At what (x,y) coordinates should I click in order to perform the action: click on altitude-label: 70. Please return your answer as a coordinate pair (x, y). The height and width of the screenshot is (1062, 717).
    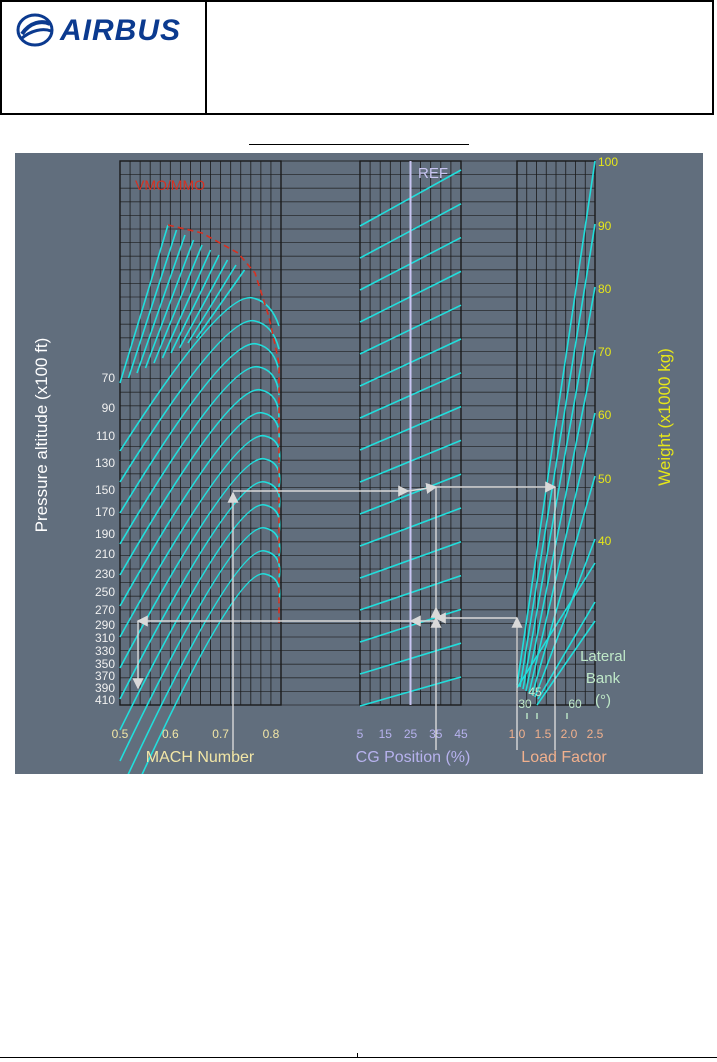
    Looking at the image, I should click on (109, 378).